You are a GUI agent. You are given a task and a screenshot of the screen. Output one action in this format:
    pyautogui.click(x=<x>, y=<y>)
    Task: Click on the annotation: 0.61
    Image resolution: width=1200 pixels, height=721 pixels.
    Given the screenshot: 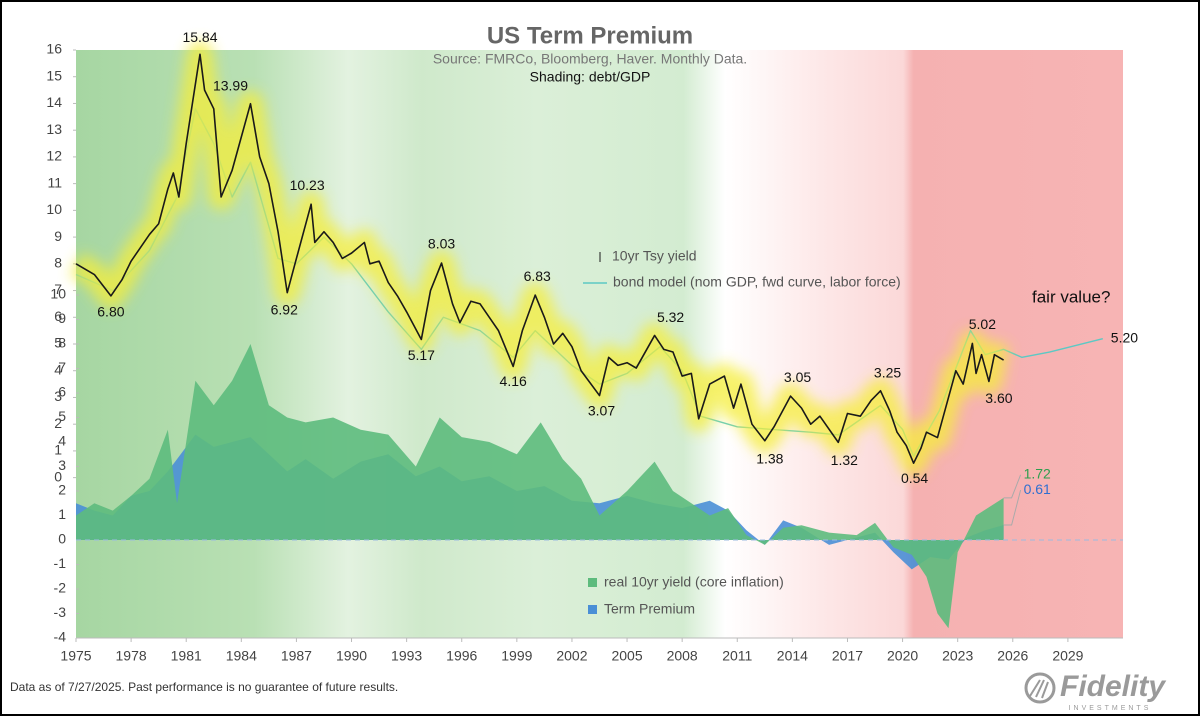 What is the action you would take?
    pyautogui.click(x=1037, y=489)
    